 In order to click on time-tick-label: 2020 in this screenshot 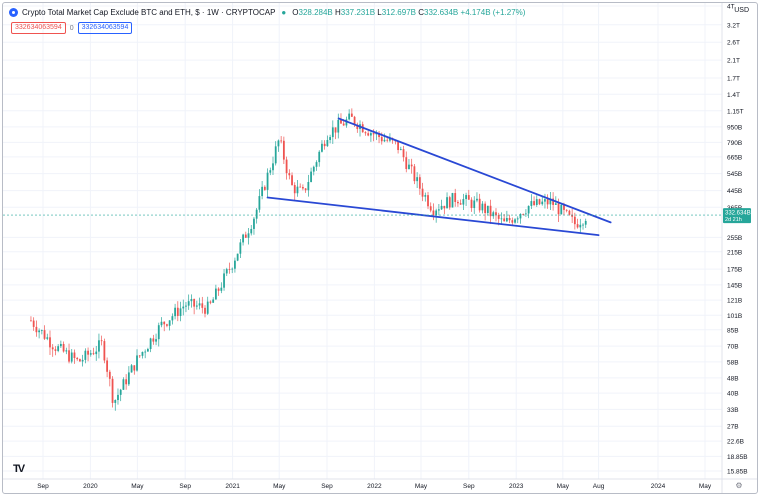, I will do `click(90, 486)`.